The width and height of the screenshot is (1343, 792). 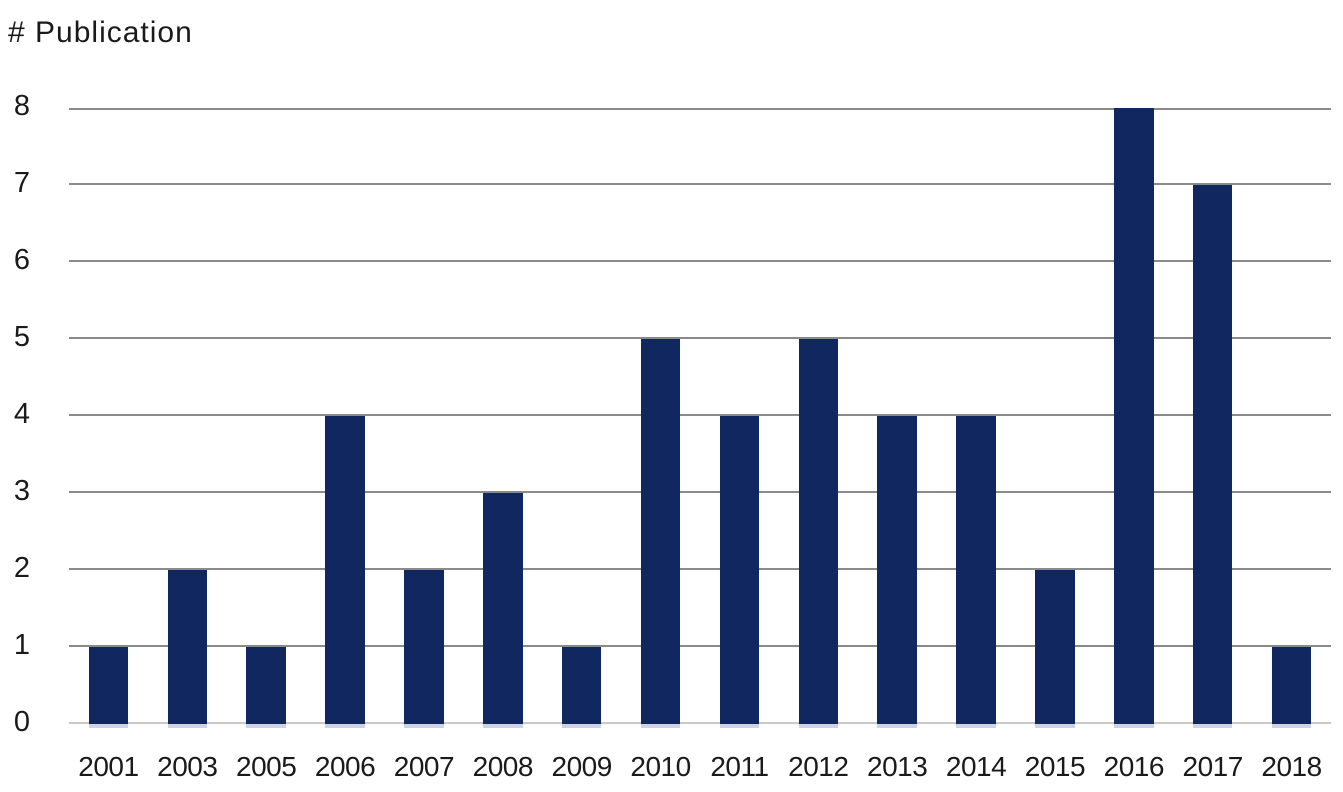 What do you see at coordinates (660, 766) in the screenshot?
I see `x-tick-label: 2010` at bounding box center [660, 766].